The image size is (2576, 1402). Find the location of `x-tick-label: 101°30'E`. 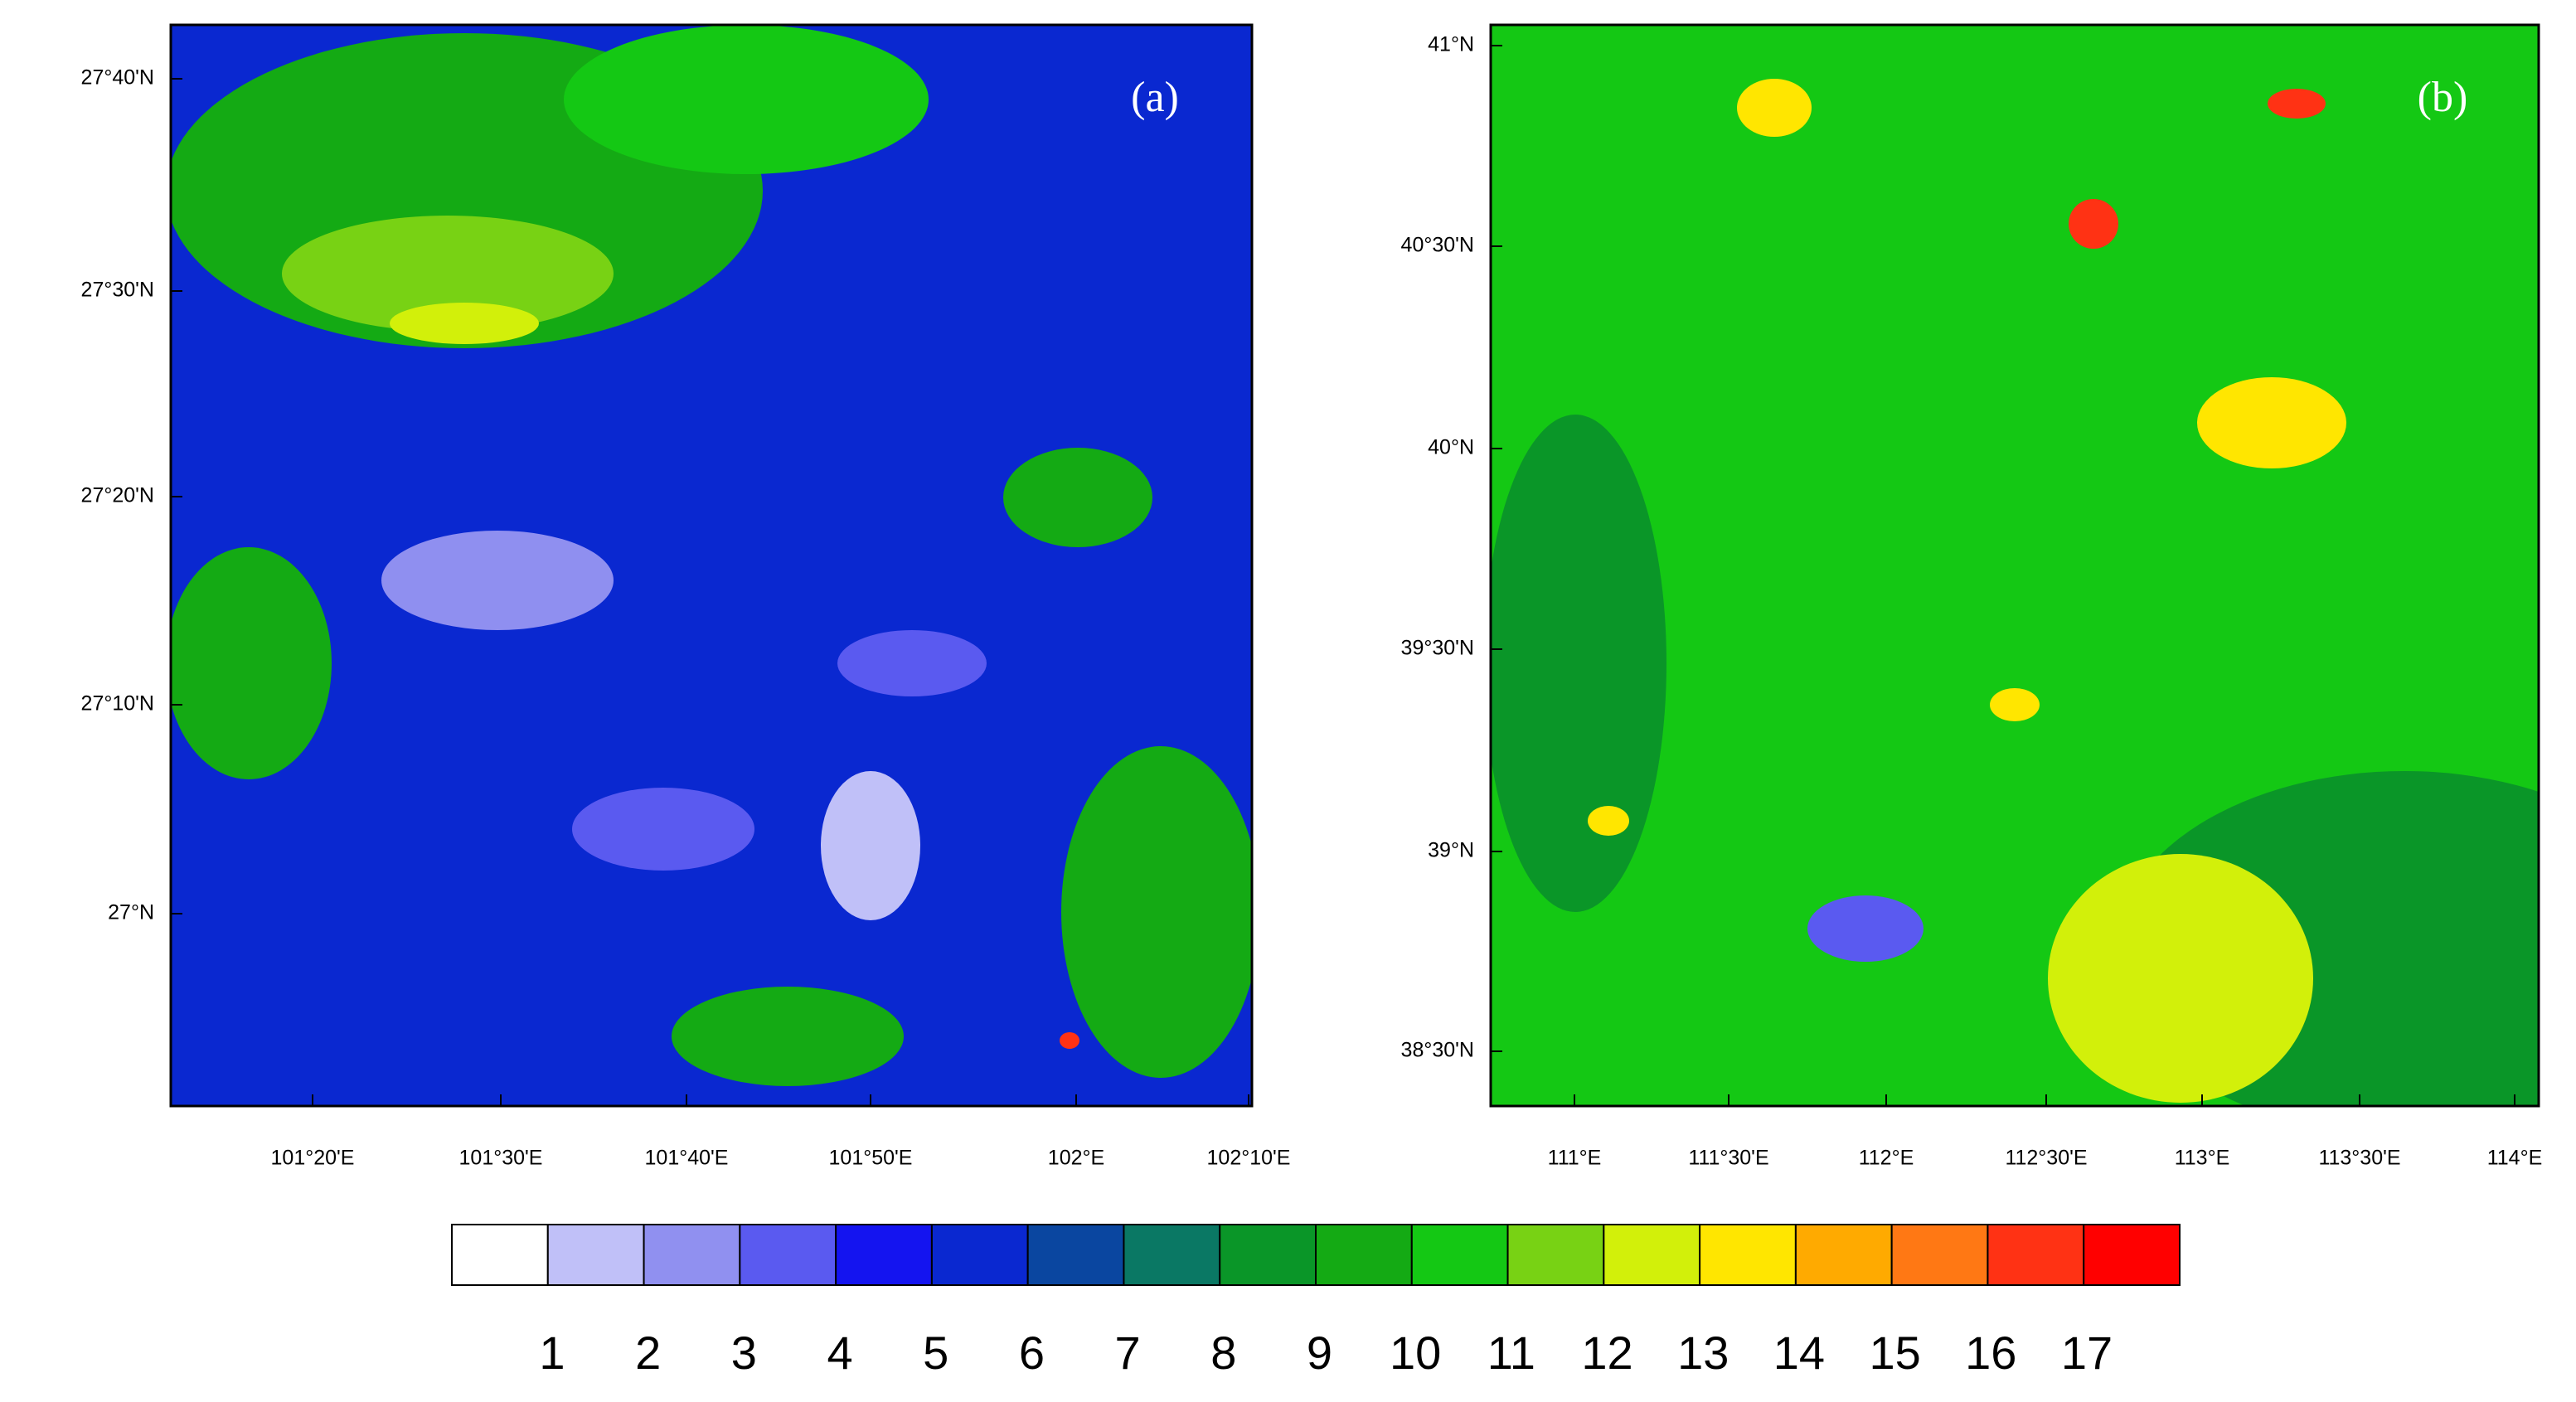

x-tick-label: 101°30'E is located at coordinates (501, 1159).